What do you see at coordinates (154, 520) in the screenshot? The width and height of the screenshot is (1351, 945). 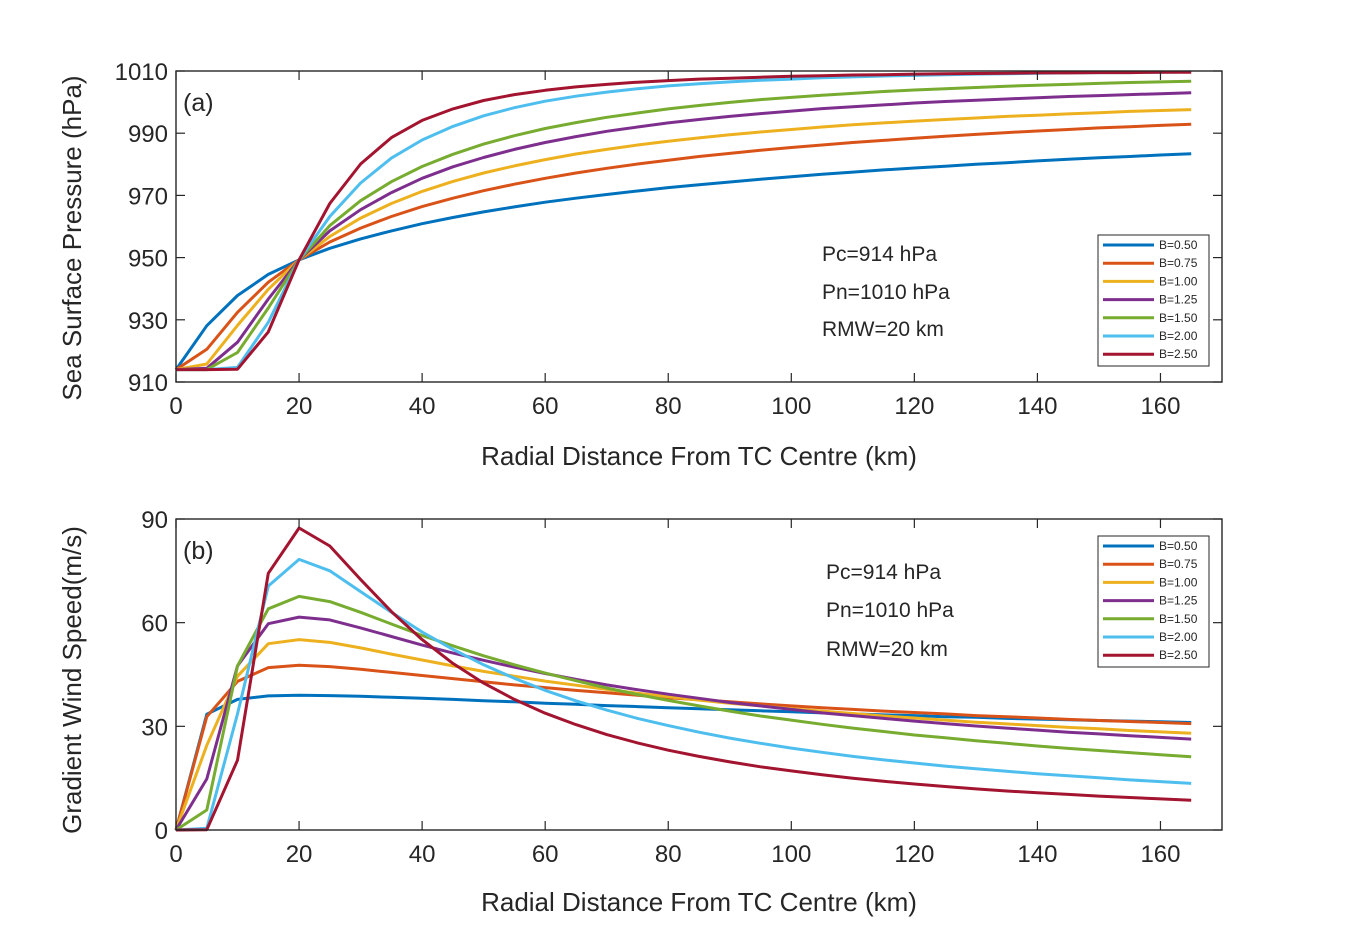 I see `y-tick-label: 90` at bounding box center [154, 520].